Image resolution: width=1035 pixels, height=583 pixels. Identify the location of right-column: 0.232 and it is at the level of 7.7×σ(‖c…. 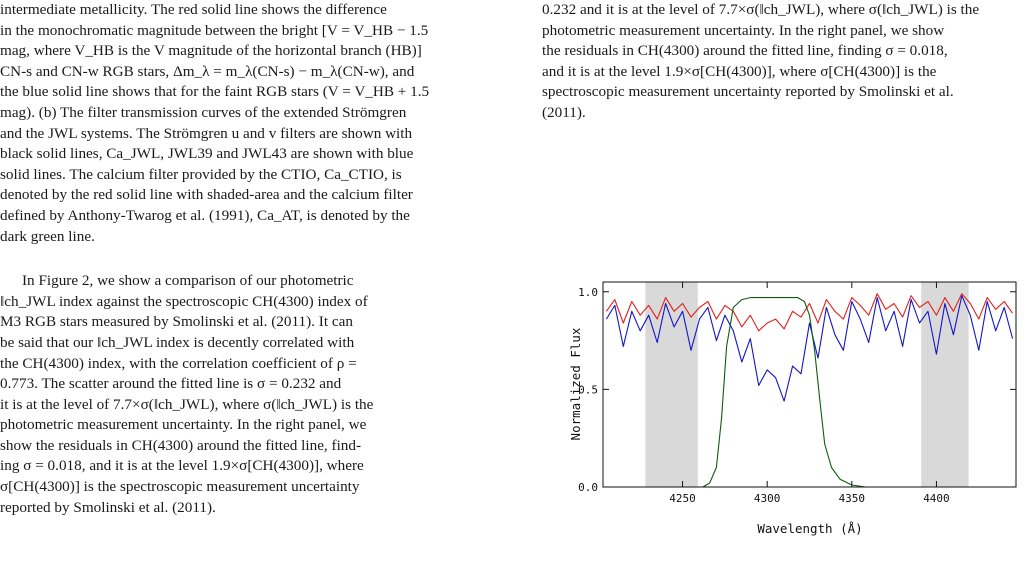
(786, 62).